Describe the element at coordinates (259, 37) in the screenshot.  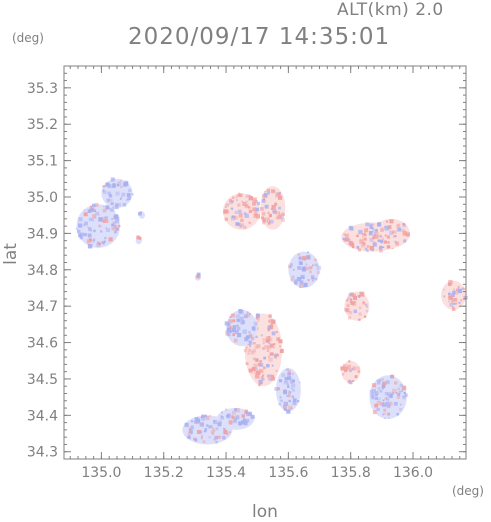
I see `timestamp-title: 2020/09/17 14:35:01` at that location.